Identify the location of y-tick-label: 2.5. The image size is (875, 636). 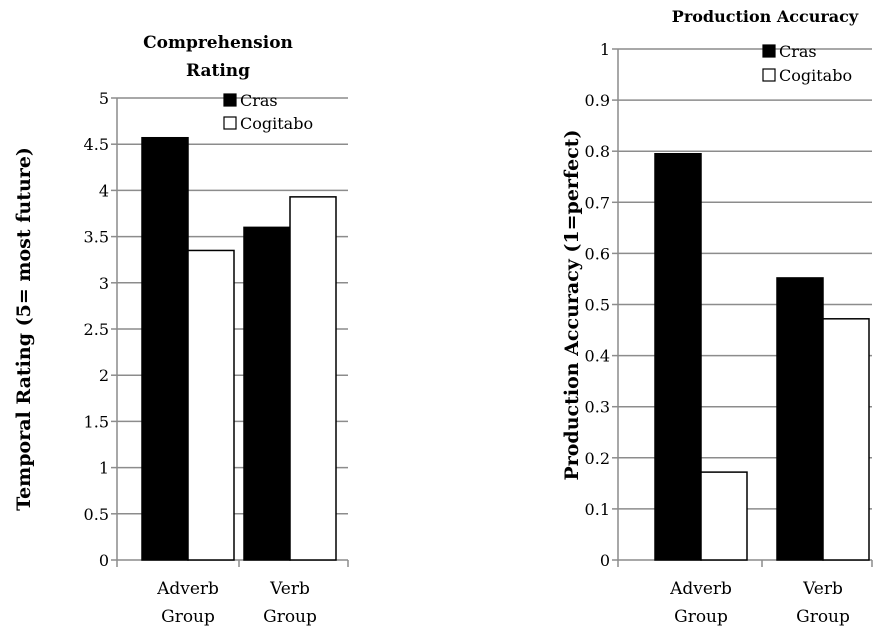
(96, 329).